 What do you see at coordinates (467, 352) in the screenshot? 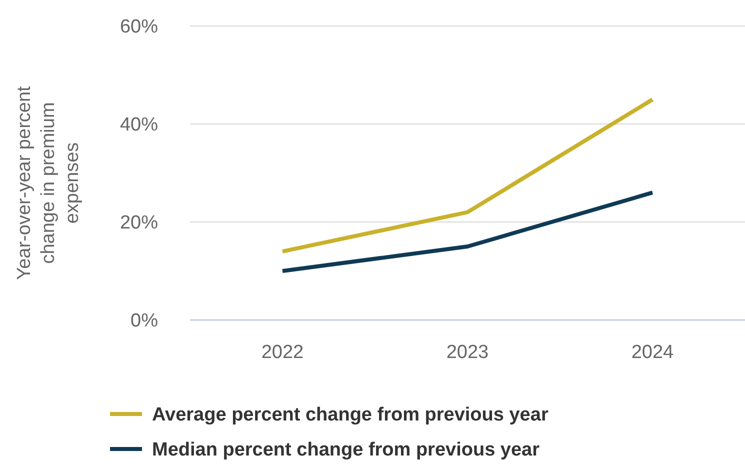
I see `x-tick-label: 2023` at bounding box center [467, 352].